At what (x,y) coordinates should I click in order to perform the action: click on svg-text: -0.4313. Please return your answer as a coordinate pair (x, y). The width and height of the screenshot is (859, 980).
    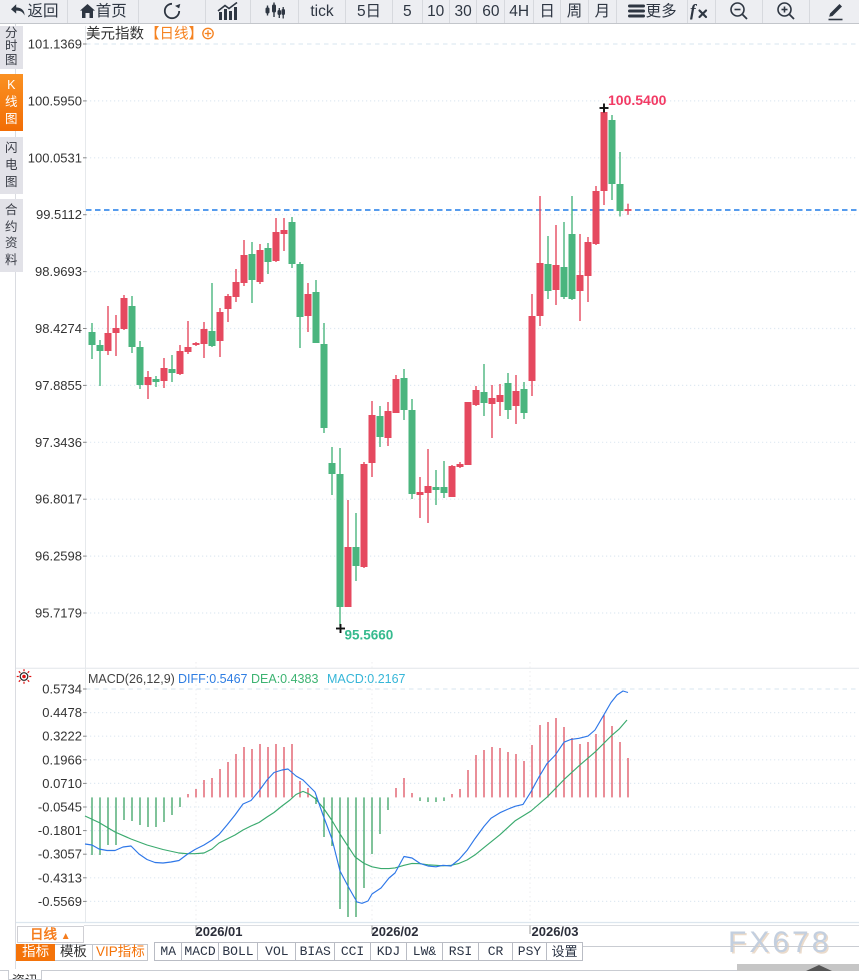
    Looking at the image, I should click on (60, 877).